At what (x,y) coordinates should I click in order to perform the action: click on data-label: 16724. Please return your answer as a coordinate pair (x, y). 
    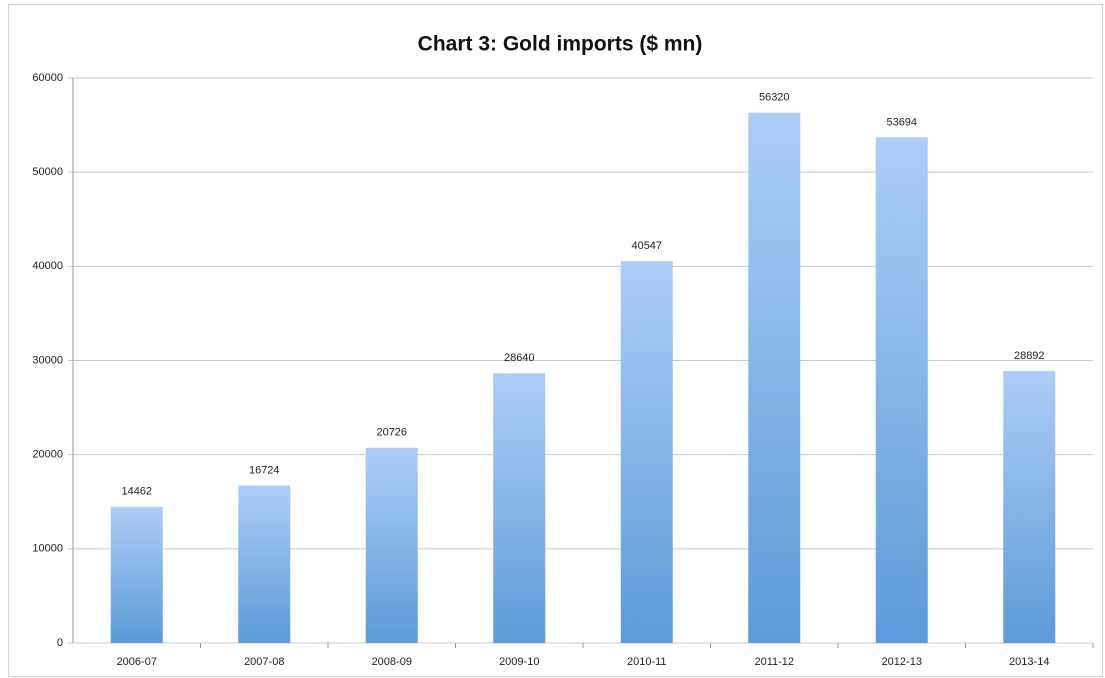
    Looking at the image, I should click on (264, 470).